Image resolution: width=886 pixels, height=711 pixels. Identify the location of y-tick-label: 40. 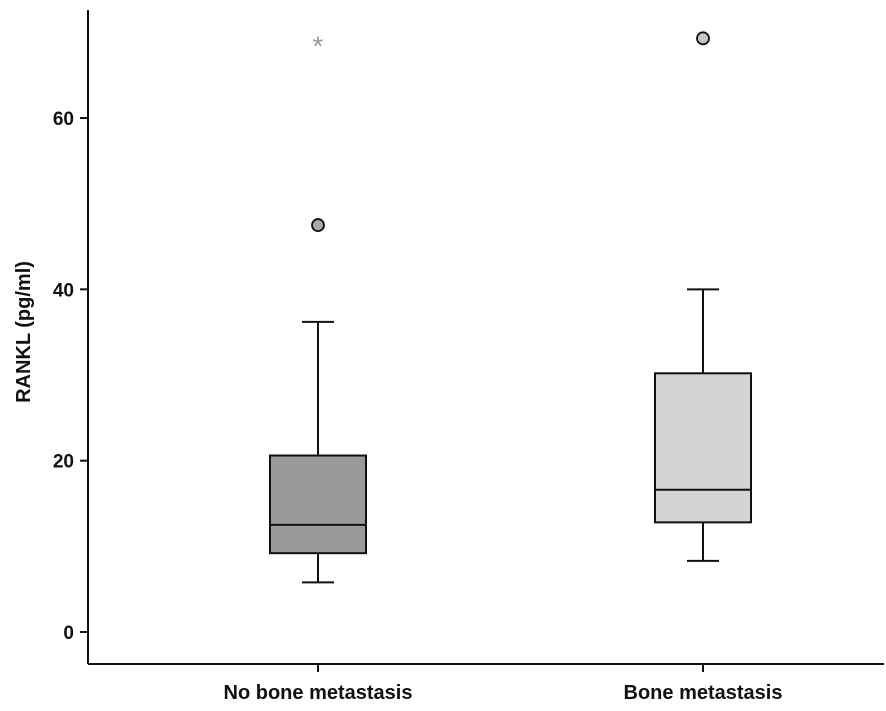
(63, 290).